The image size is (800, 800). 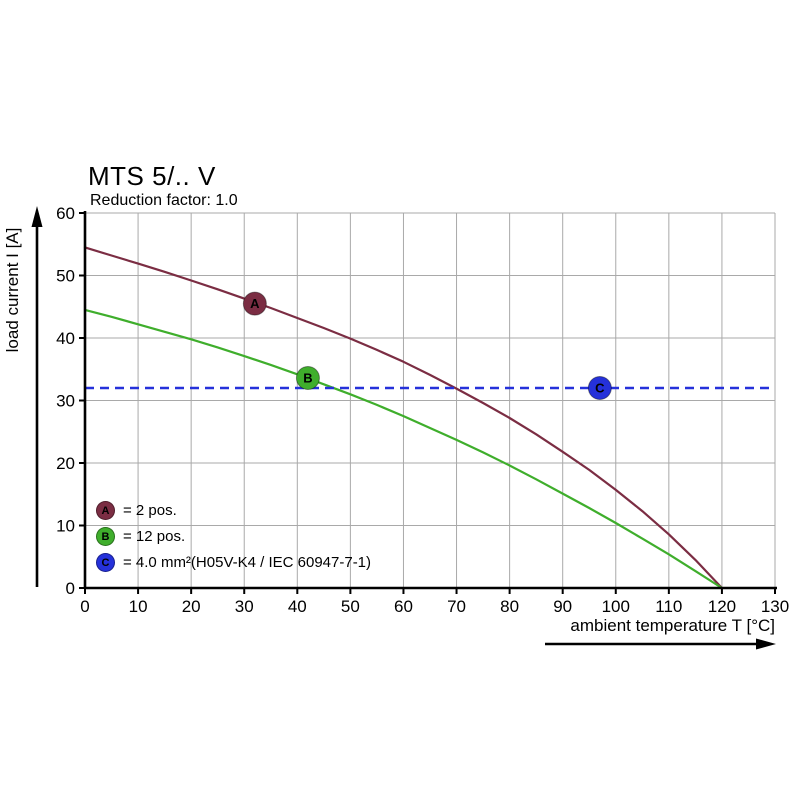 I want to click on svg-text: 90, so click(x=562, y=606).